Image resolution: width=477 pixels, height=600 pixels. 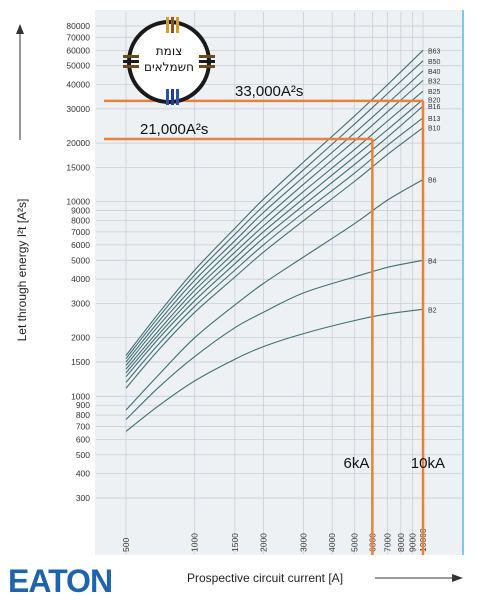 I want to click on y-tick-label: 700, so click(x=83, y=426).